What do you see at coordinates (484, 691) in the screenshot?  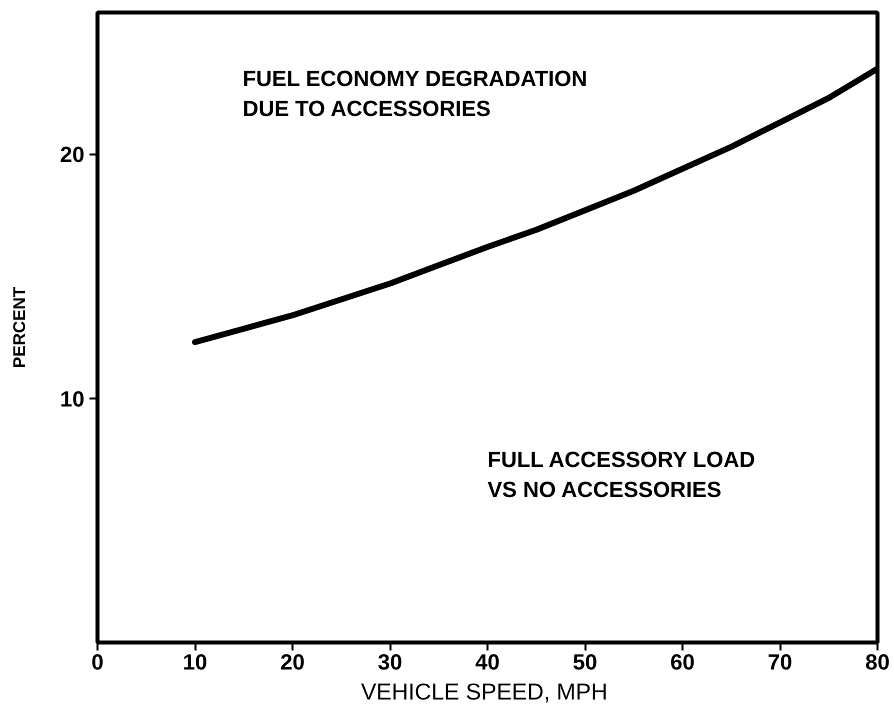 I see `x-axis-title: VEHICLE SPEED, MPH` at bounding box center [484, 691].